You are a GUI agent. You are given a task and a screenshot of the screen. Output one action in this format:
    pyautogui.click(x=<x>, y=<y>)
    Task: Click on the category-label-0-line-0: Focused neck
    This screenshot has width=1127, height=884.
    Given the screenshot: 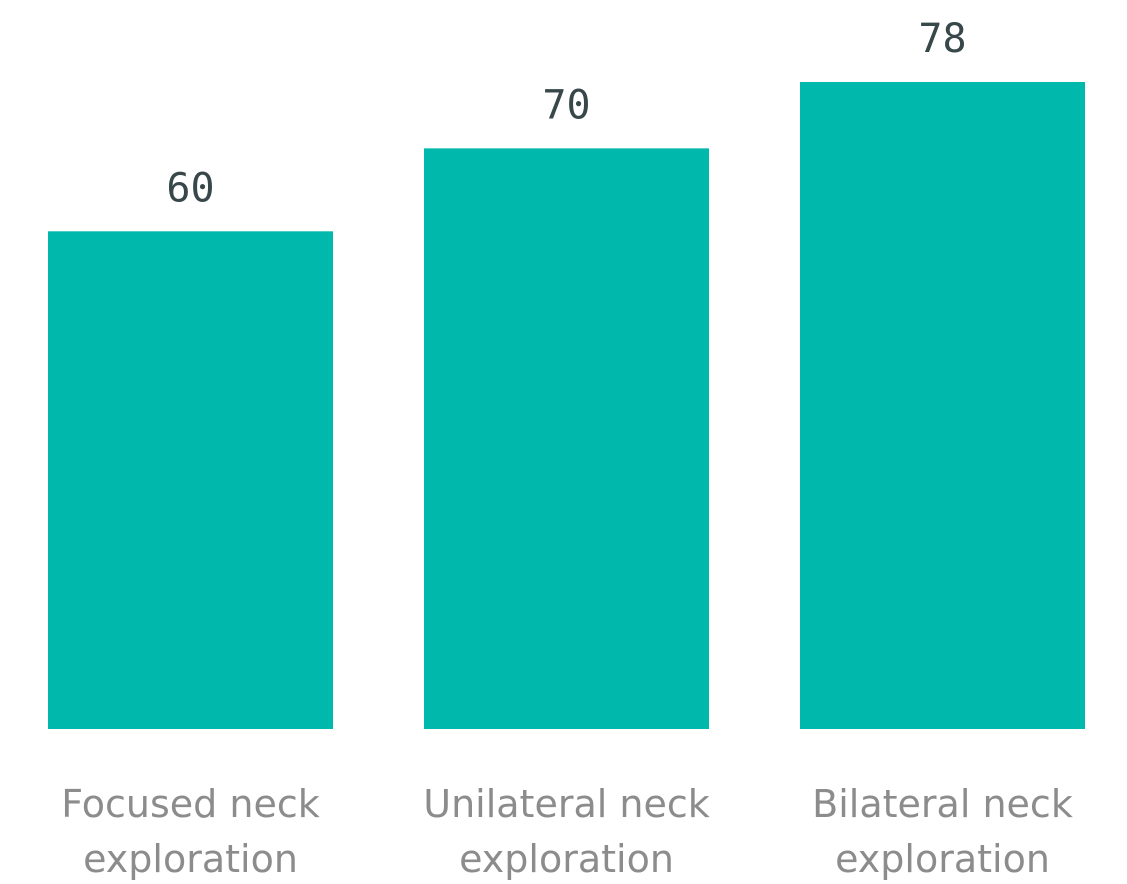 What is the action you would take?
    pyautogui.click(x=190, y=804)
    